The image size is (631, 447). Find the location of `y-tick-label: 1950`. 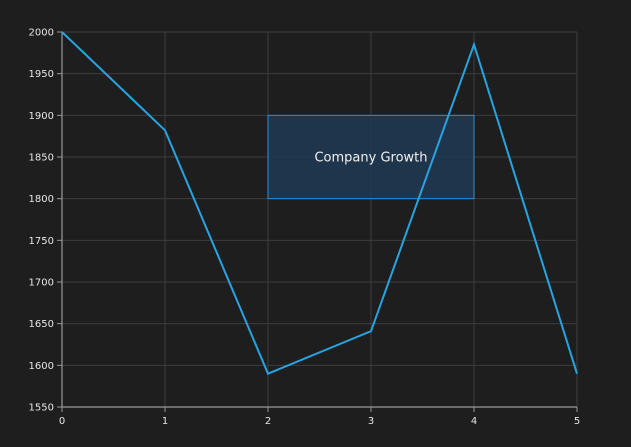

y-tick-label: 1950 is located at coordinates (41, 74).